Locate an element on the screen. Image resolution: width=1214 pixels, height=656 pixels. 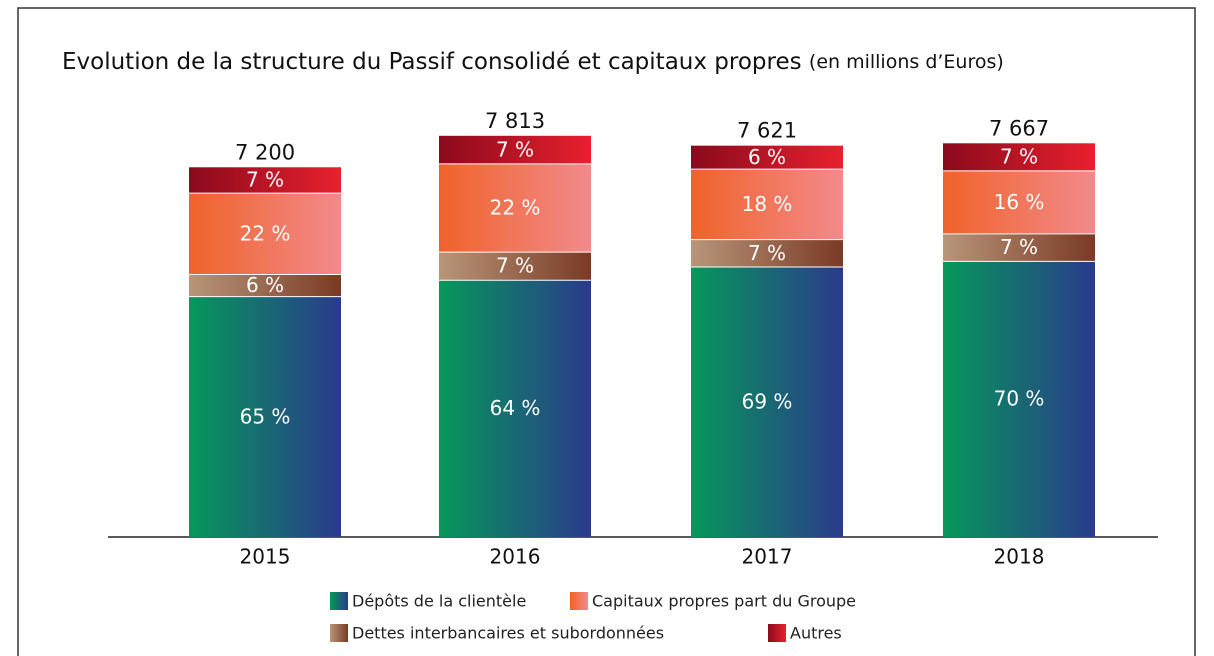
value-label: 64 % is located at coordinates (515, 408).